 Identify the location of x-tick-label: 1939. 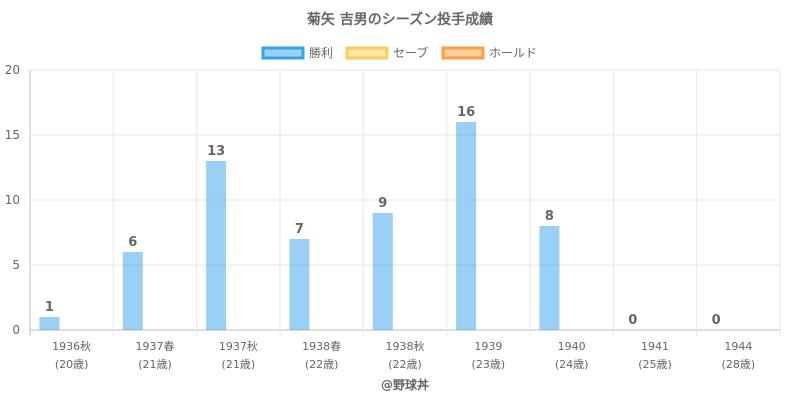
(488, 346).